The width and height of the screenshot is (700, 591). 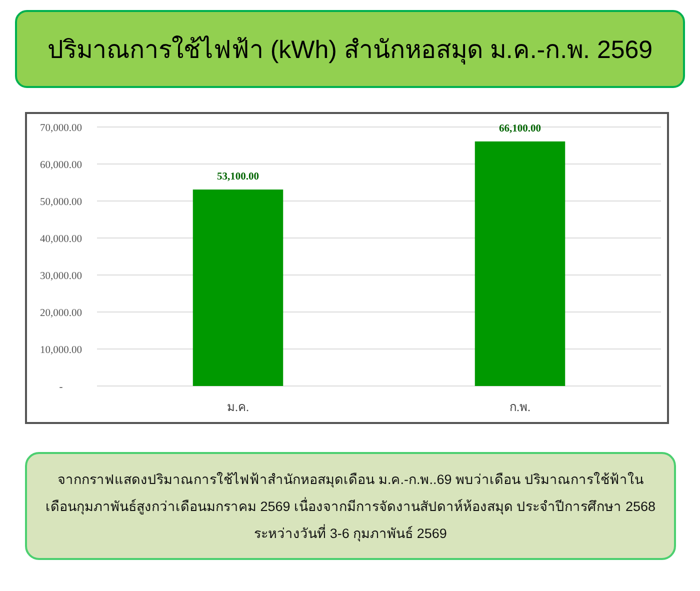 I want to click on data-label: 53,100.00, so click(x=238, y=177).